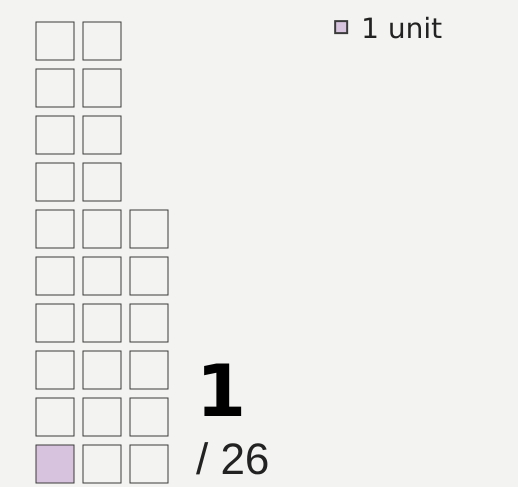 The width and height of the screenshot is (518, 487). What do you see at coordinates (233, 459) in the screenshot?
I see `text: / 26` at bounding box center [233, 459].